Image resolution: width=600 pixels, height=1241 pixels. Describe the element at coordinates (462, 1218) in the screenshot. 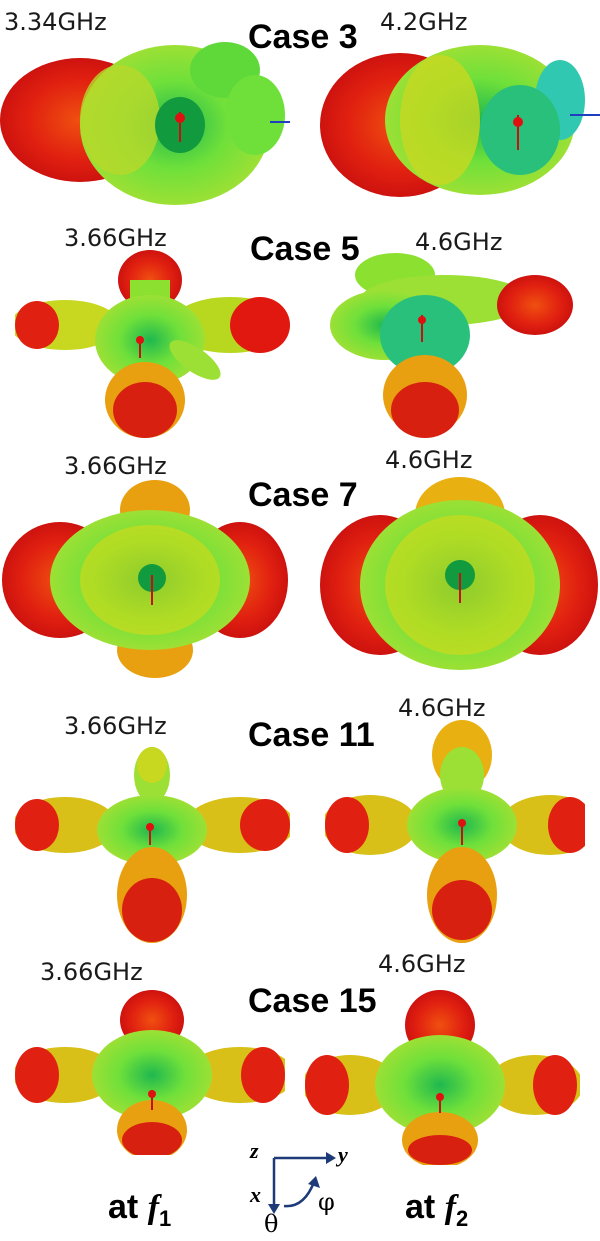

I see `f-subscript: 2` at that location.